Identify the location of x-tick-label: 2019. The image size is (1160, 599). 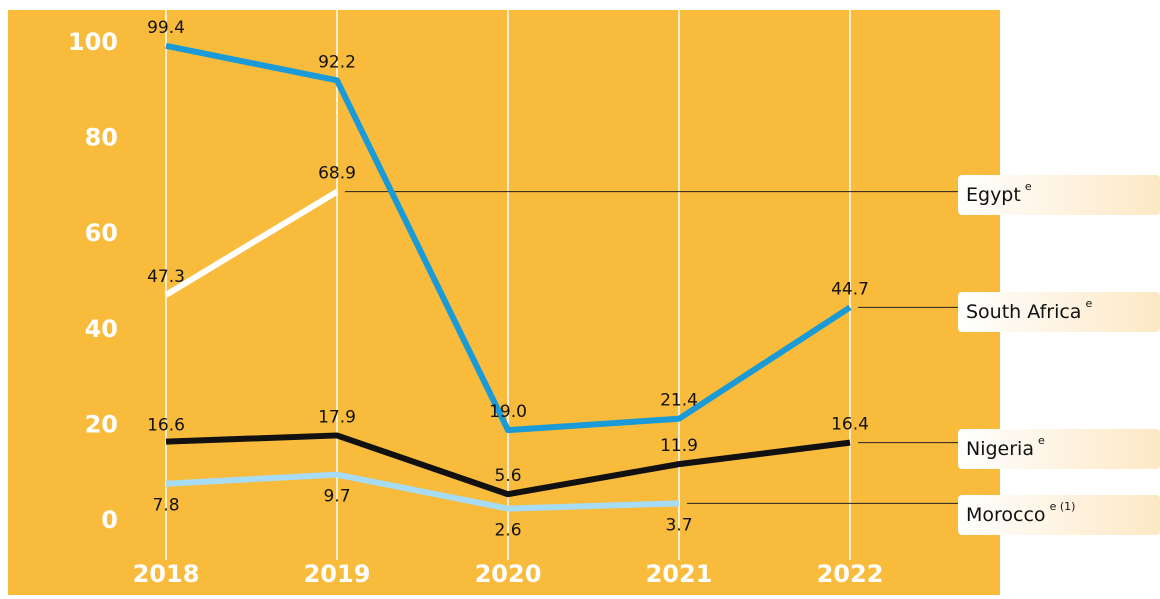
(337, 574).